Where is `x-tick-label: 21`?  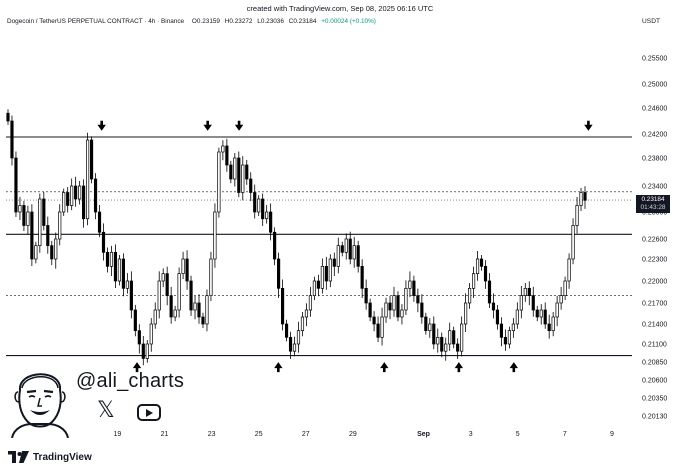
x-tick-label: 21 is located at coordinates (165, 434).